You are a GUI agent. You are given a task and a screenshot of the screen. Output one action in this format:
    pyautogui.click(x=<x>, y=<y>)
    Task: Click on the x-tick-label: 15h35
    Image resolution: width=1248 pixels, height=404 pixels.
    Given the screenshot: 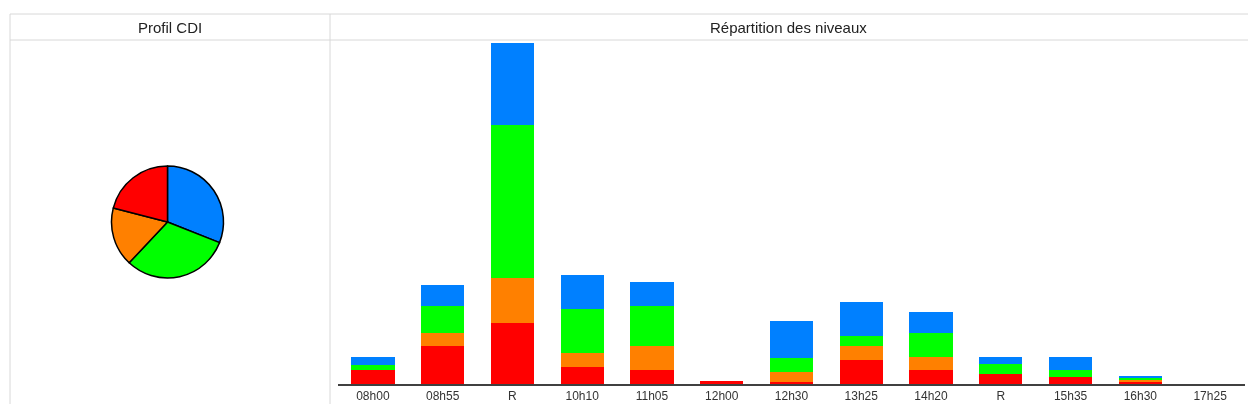 What is the action you would take?
    pyautogui.click(x=1070, y=396)
    